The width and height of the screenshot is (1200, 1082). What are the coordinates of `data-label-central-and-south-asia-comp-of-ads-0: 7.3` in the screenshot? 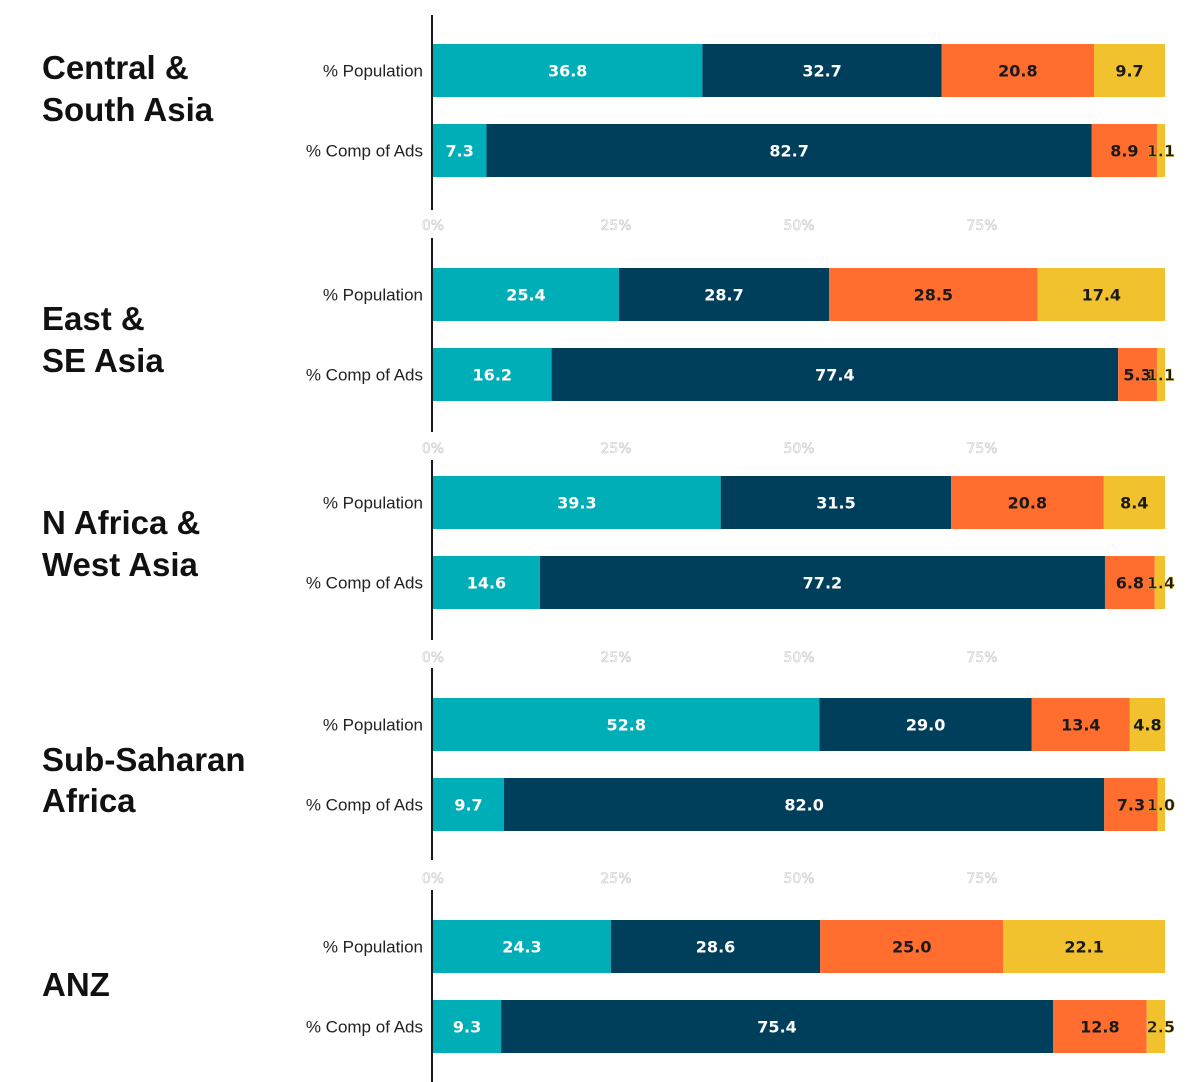 It's located at (460, 151).